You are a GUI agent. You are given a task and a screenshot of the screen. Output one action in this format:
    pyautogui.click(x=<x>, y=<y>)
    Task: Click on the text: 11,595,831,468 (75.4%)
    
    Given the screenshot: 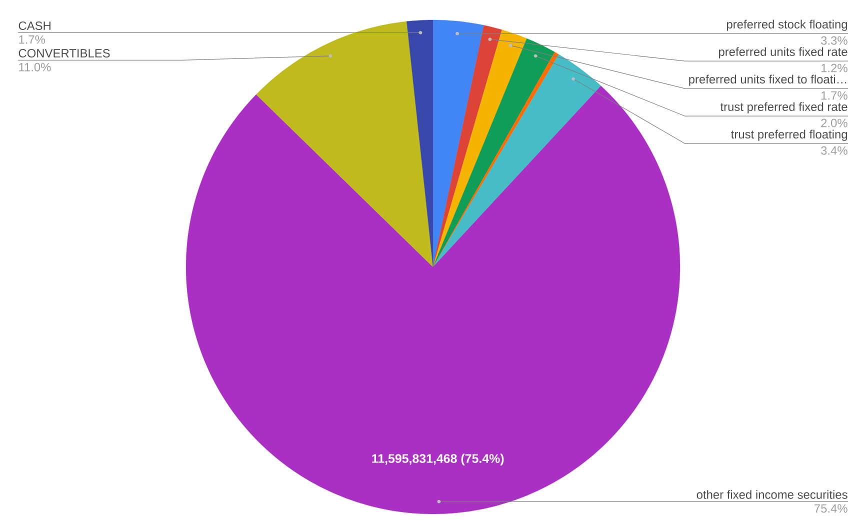 What is the action you would take?
    pyautogui.click(x=438, y=460)
    